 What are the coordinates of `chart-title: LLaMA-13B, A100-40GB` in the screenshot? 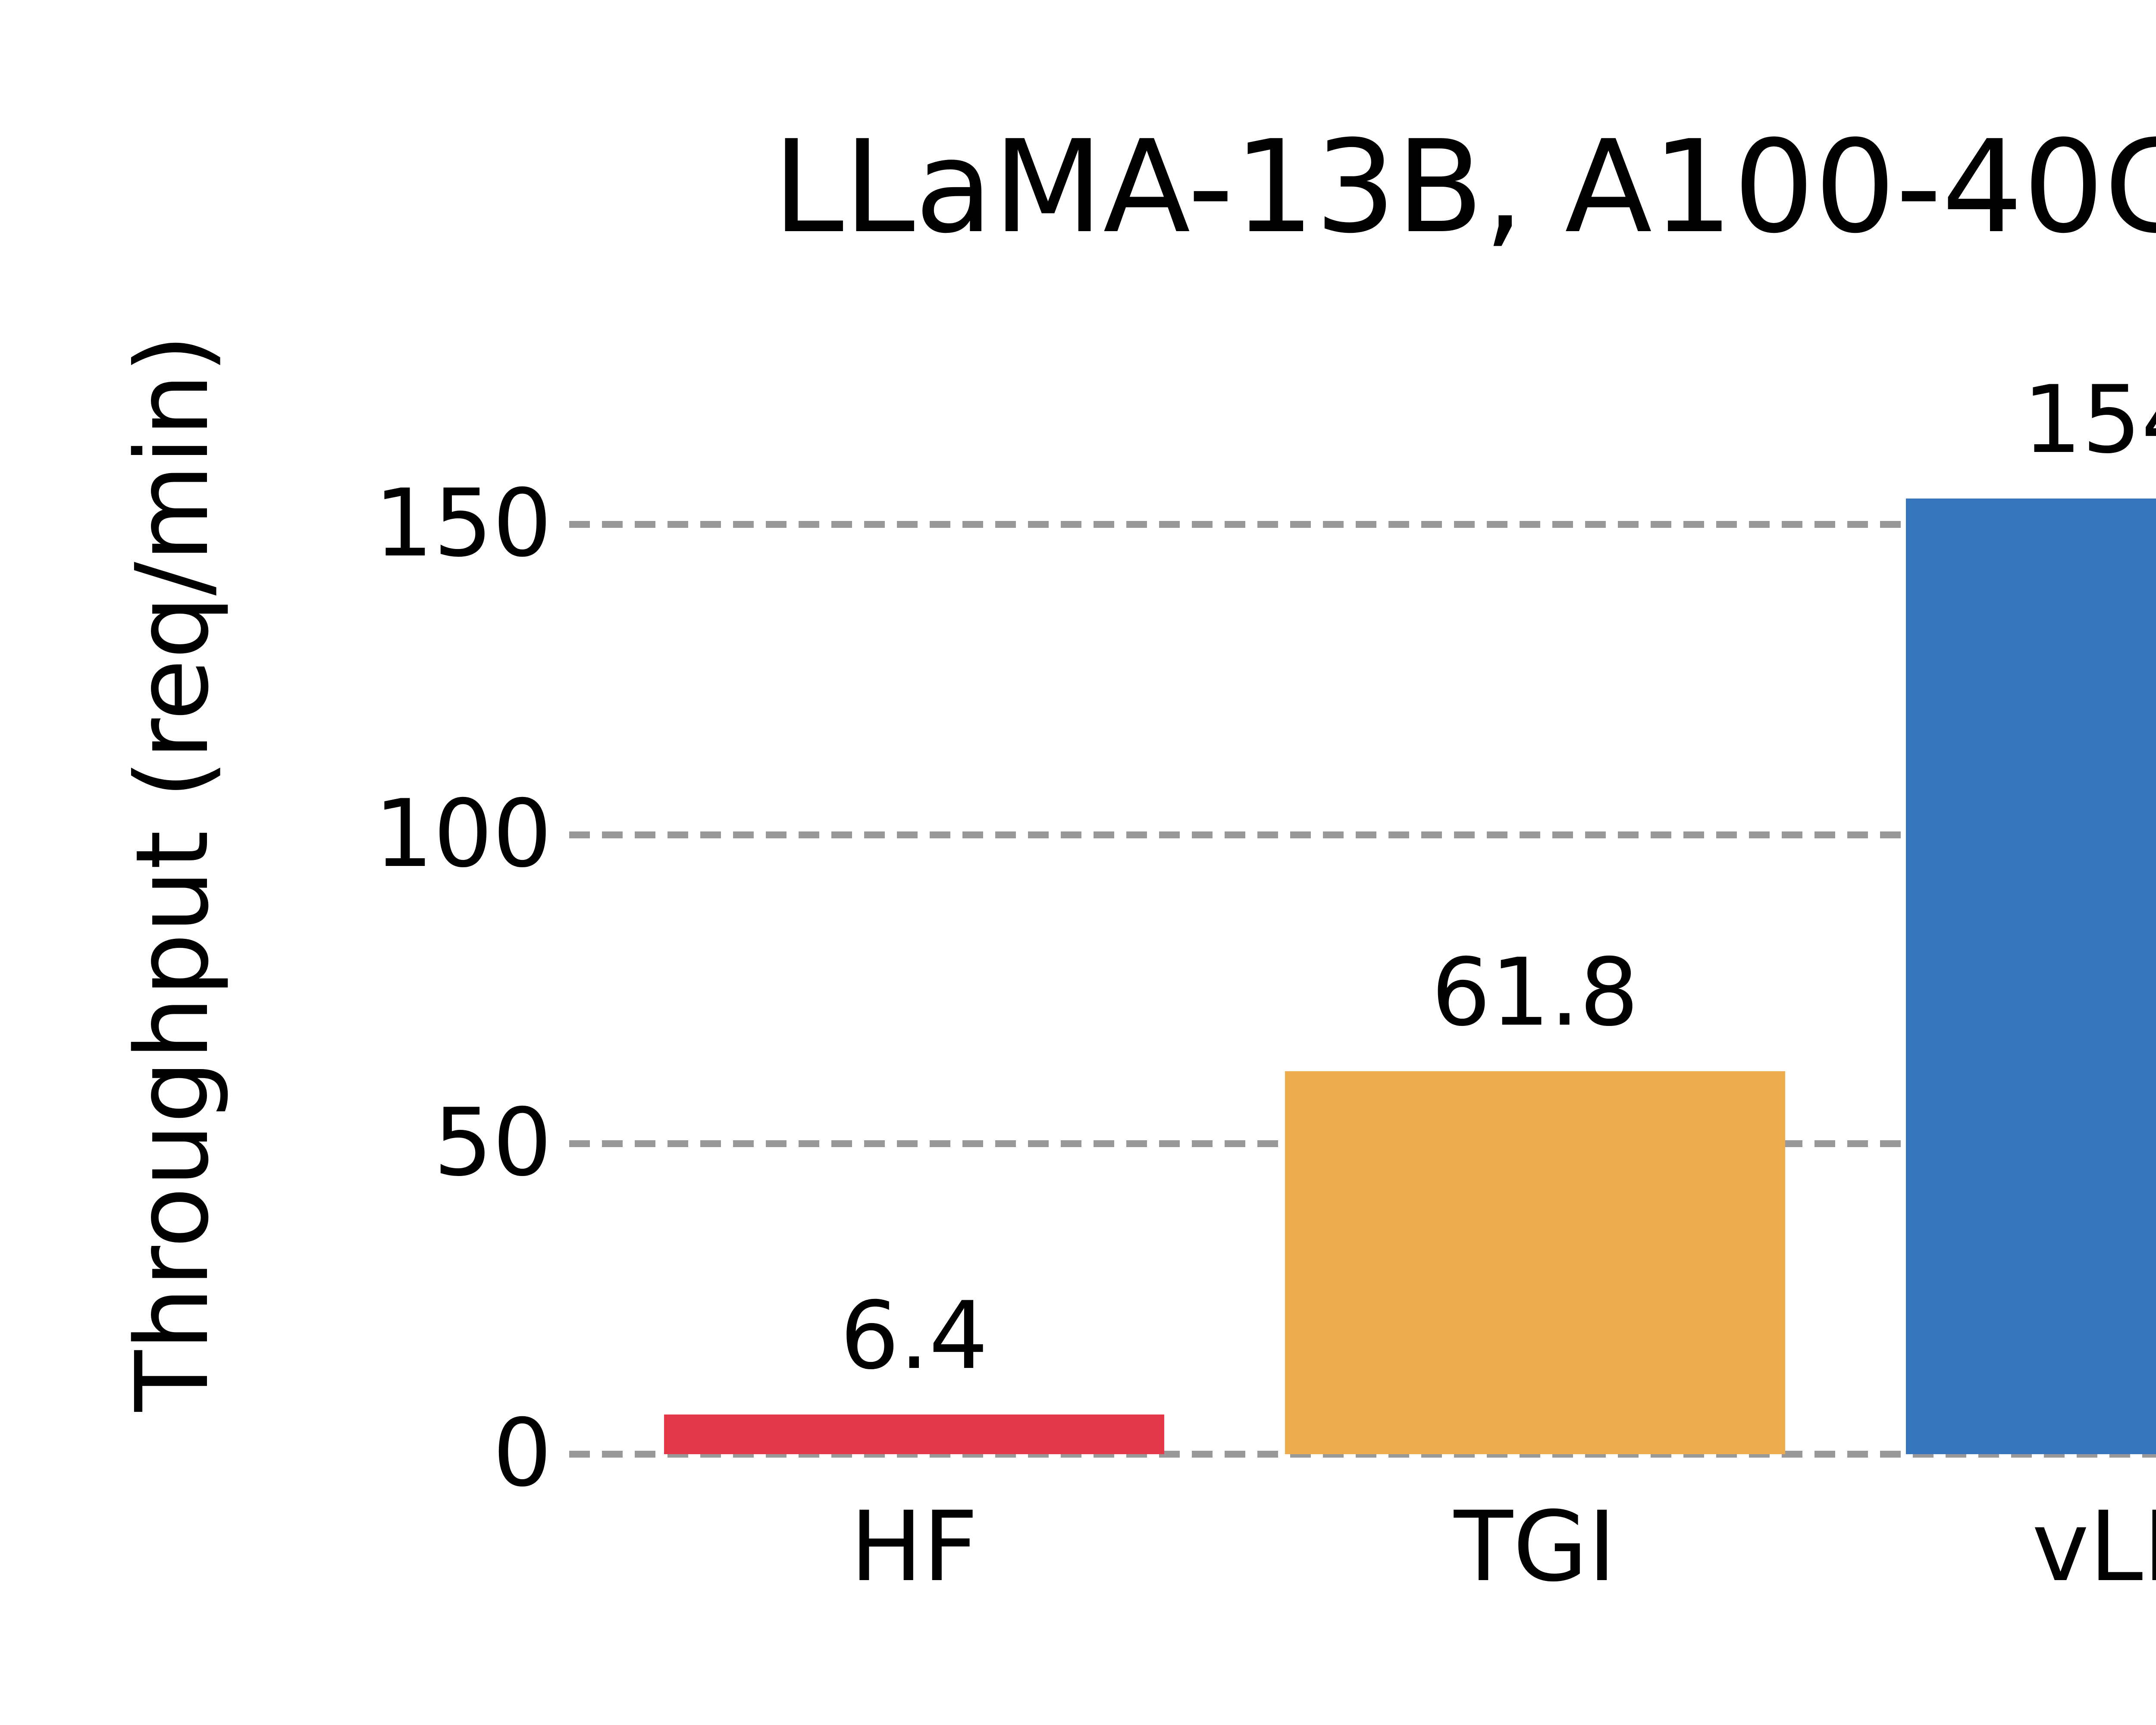 It's located at (1464, 188).